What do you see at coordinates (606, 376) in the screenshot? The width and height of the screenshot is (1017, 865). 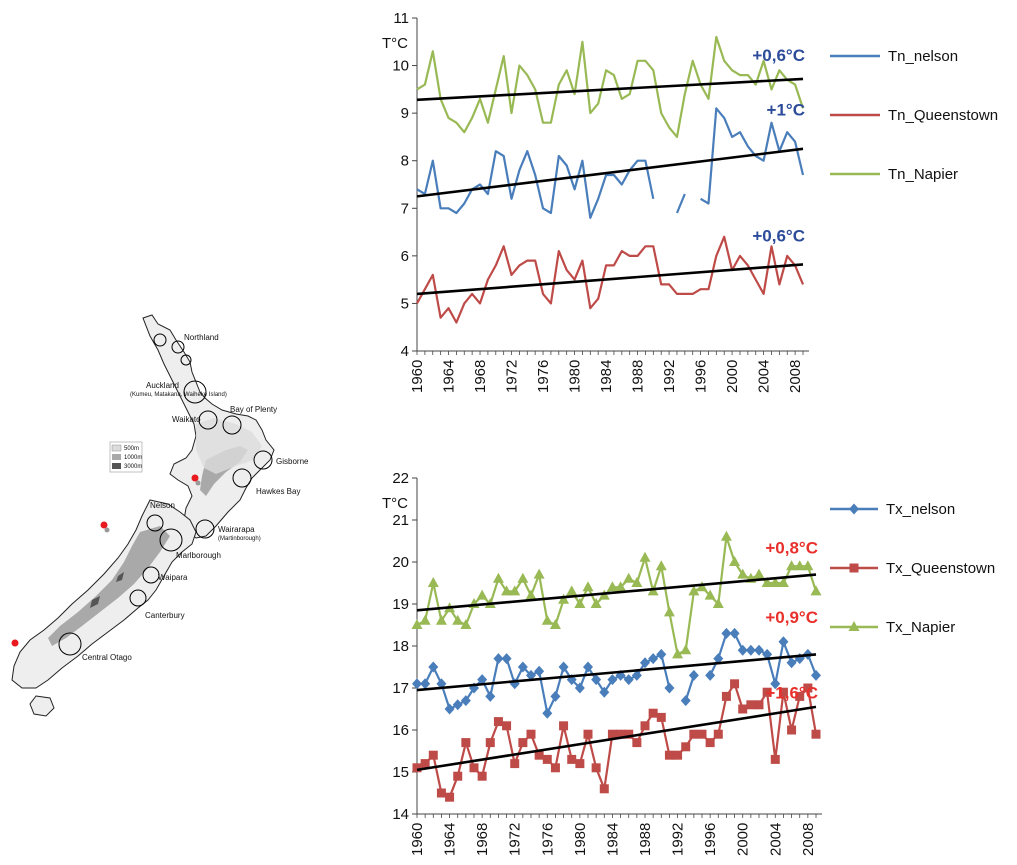 I see `chart0-xtick-label-1984: 1984` at bounding box center [606, 376].